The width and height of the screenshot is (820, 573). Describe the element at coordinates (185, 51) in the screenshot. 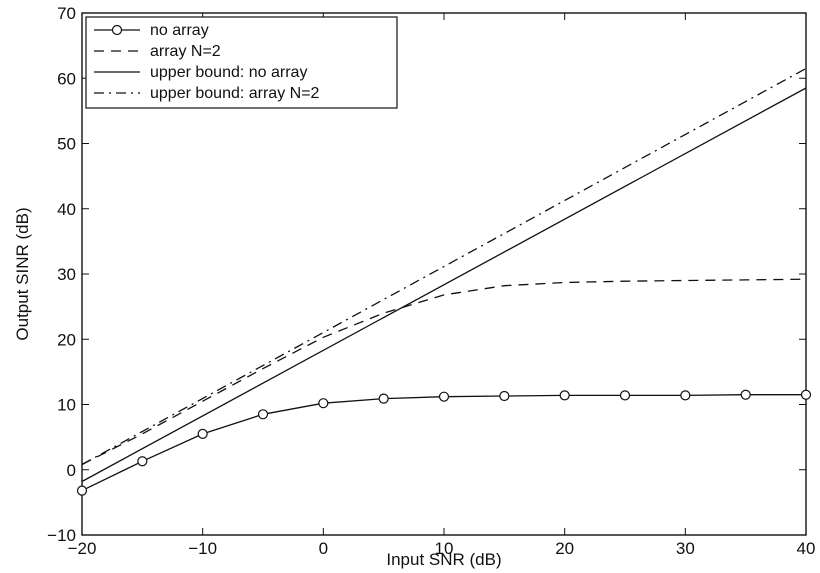

I see `legend-label: array N=2` at that location.